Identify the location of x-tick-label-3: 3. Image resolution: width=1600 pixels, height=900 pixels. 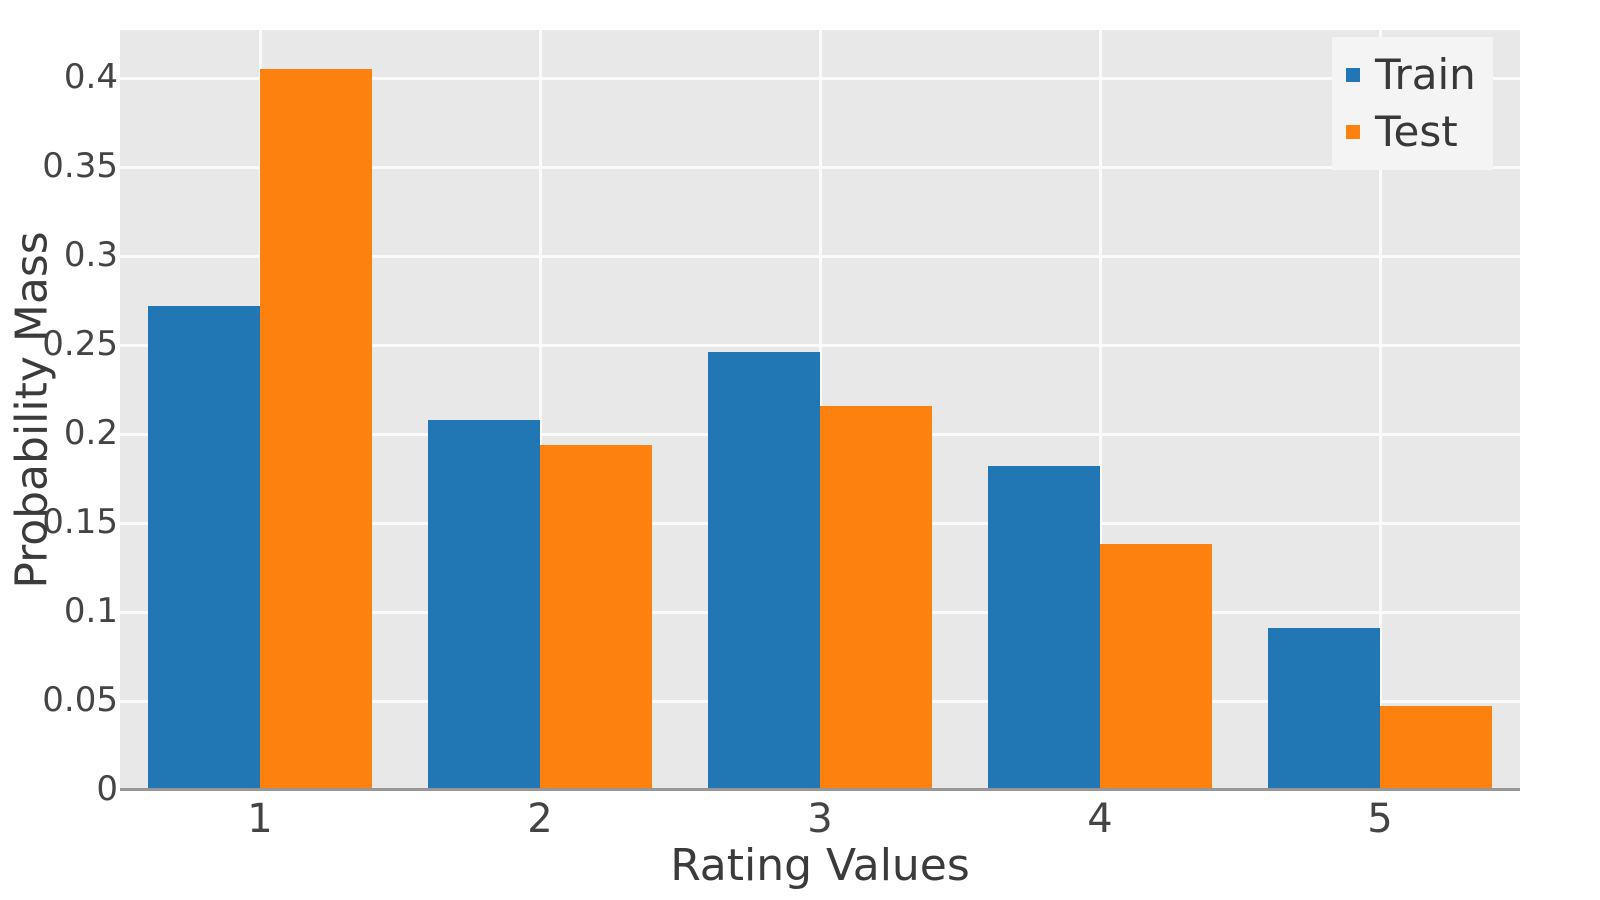
(820, 819).